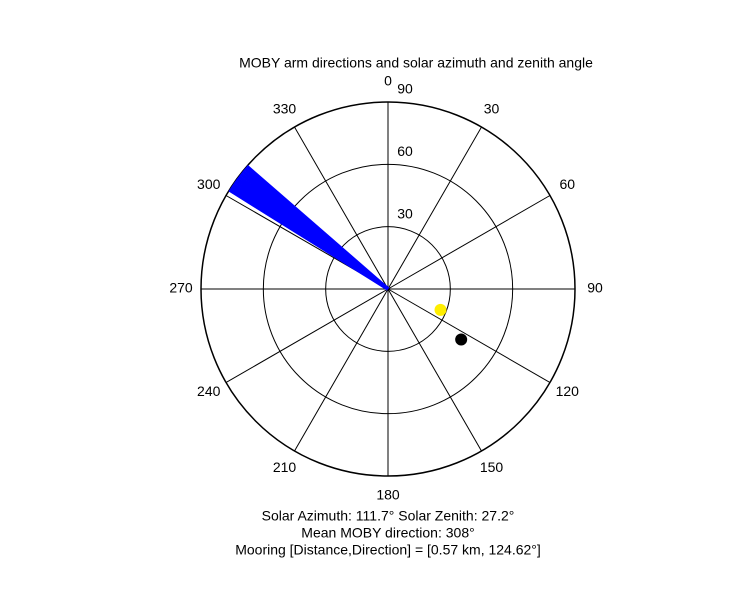  What do you see at coordinates (209, 391) in the screenshot?
I see `angle-tick-label: 240` at bounding box center [209, 391].